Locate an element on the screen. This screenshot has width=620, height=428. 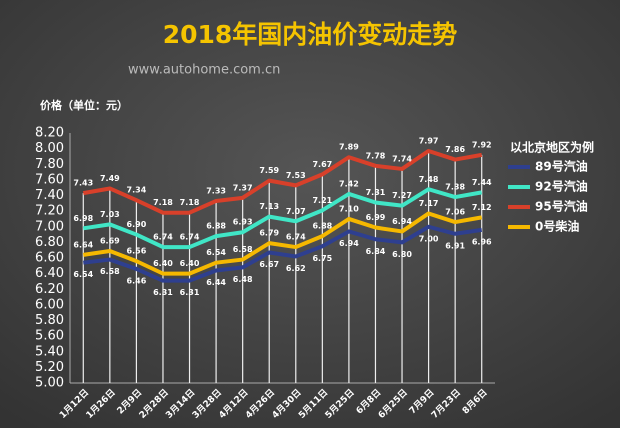
y-tick-label: 7.00 is located at coordinates (49, 226).